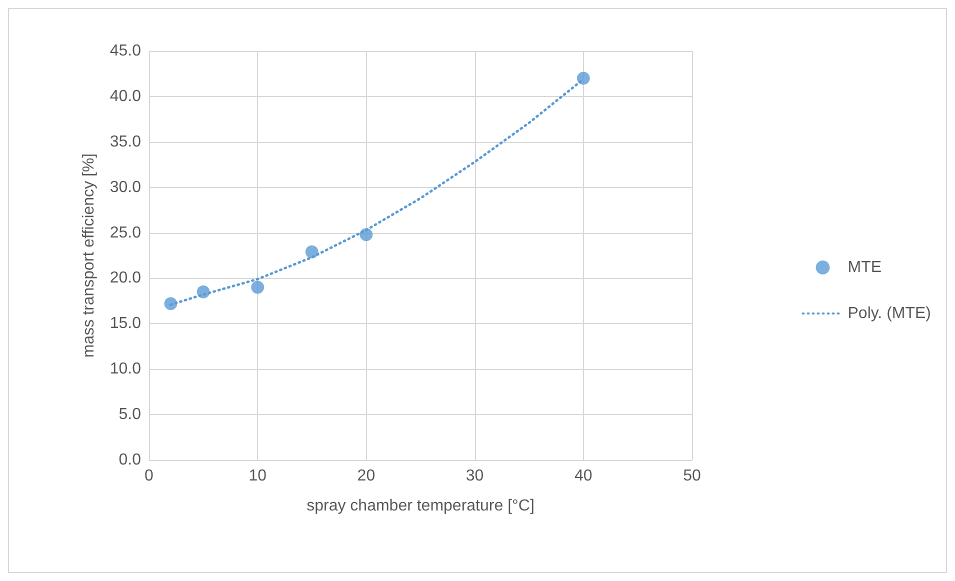 The image size is (955, 581). Describe the element at coordinates (865, 267) in the screenshot. I see `legend-label: MTE` at that location.